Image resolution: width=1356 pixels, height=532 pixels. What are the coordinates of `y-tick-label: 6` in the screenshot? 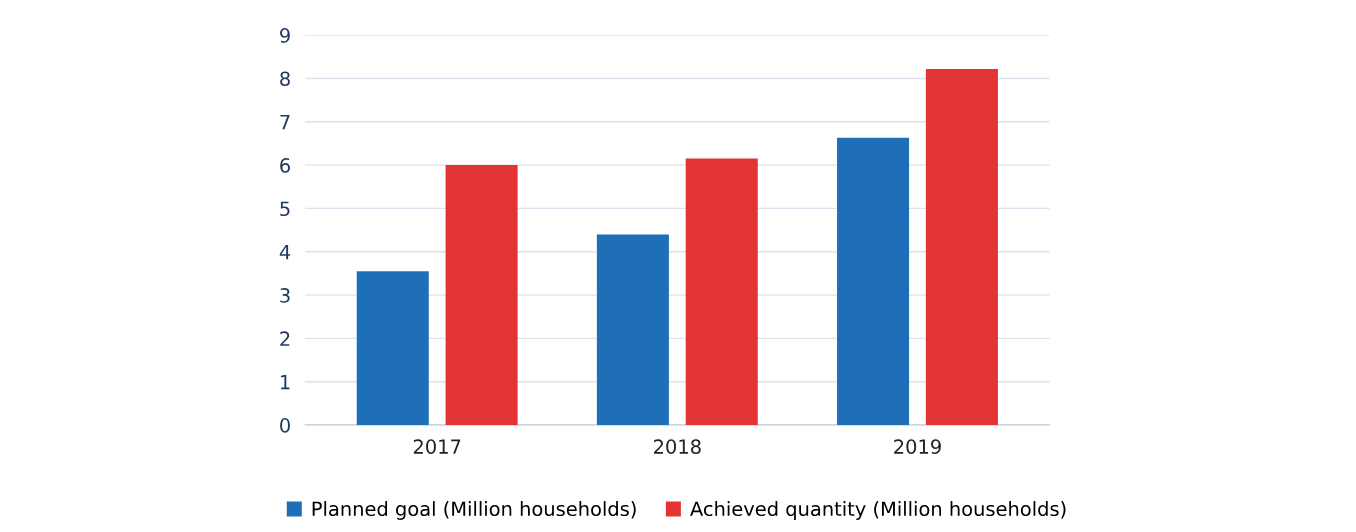 It's located at (285, 165).